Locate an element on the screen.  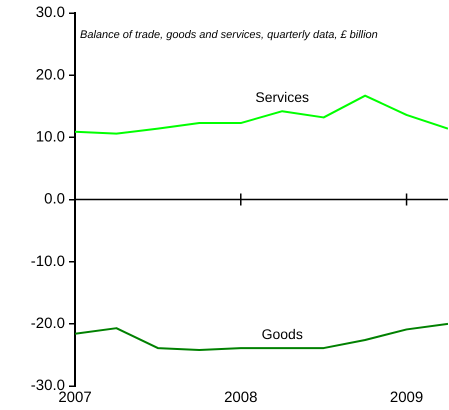
series-label: Goods is located at coordinates (282, 334).